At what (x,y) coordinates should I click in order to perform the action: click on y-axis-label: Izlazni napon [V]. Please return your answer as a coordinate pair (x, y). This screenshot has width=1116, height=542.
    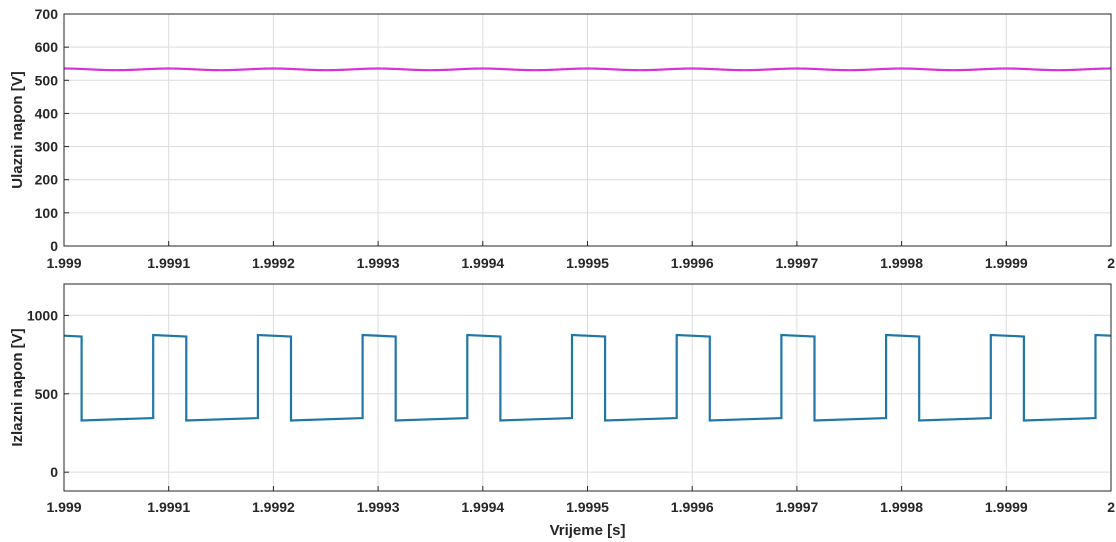
    Looking at the image, I should click on (17, 387).